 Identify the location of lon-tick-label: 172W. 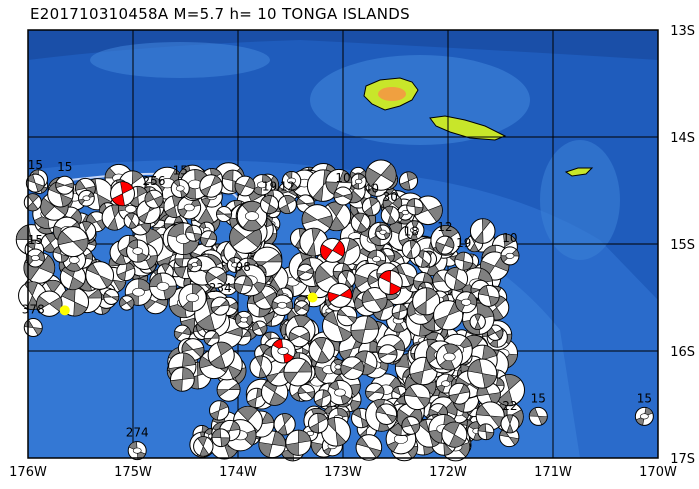
(448, 472).